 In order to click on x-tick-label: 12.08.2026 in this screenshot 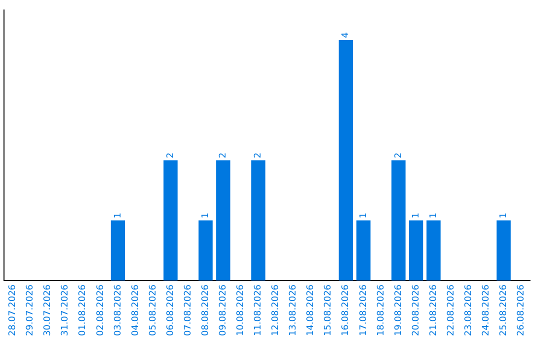, I will do `click(276, 310)`.